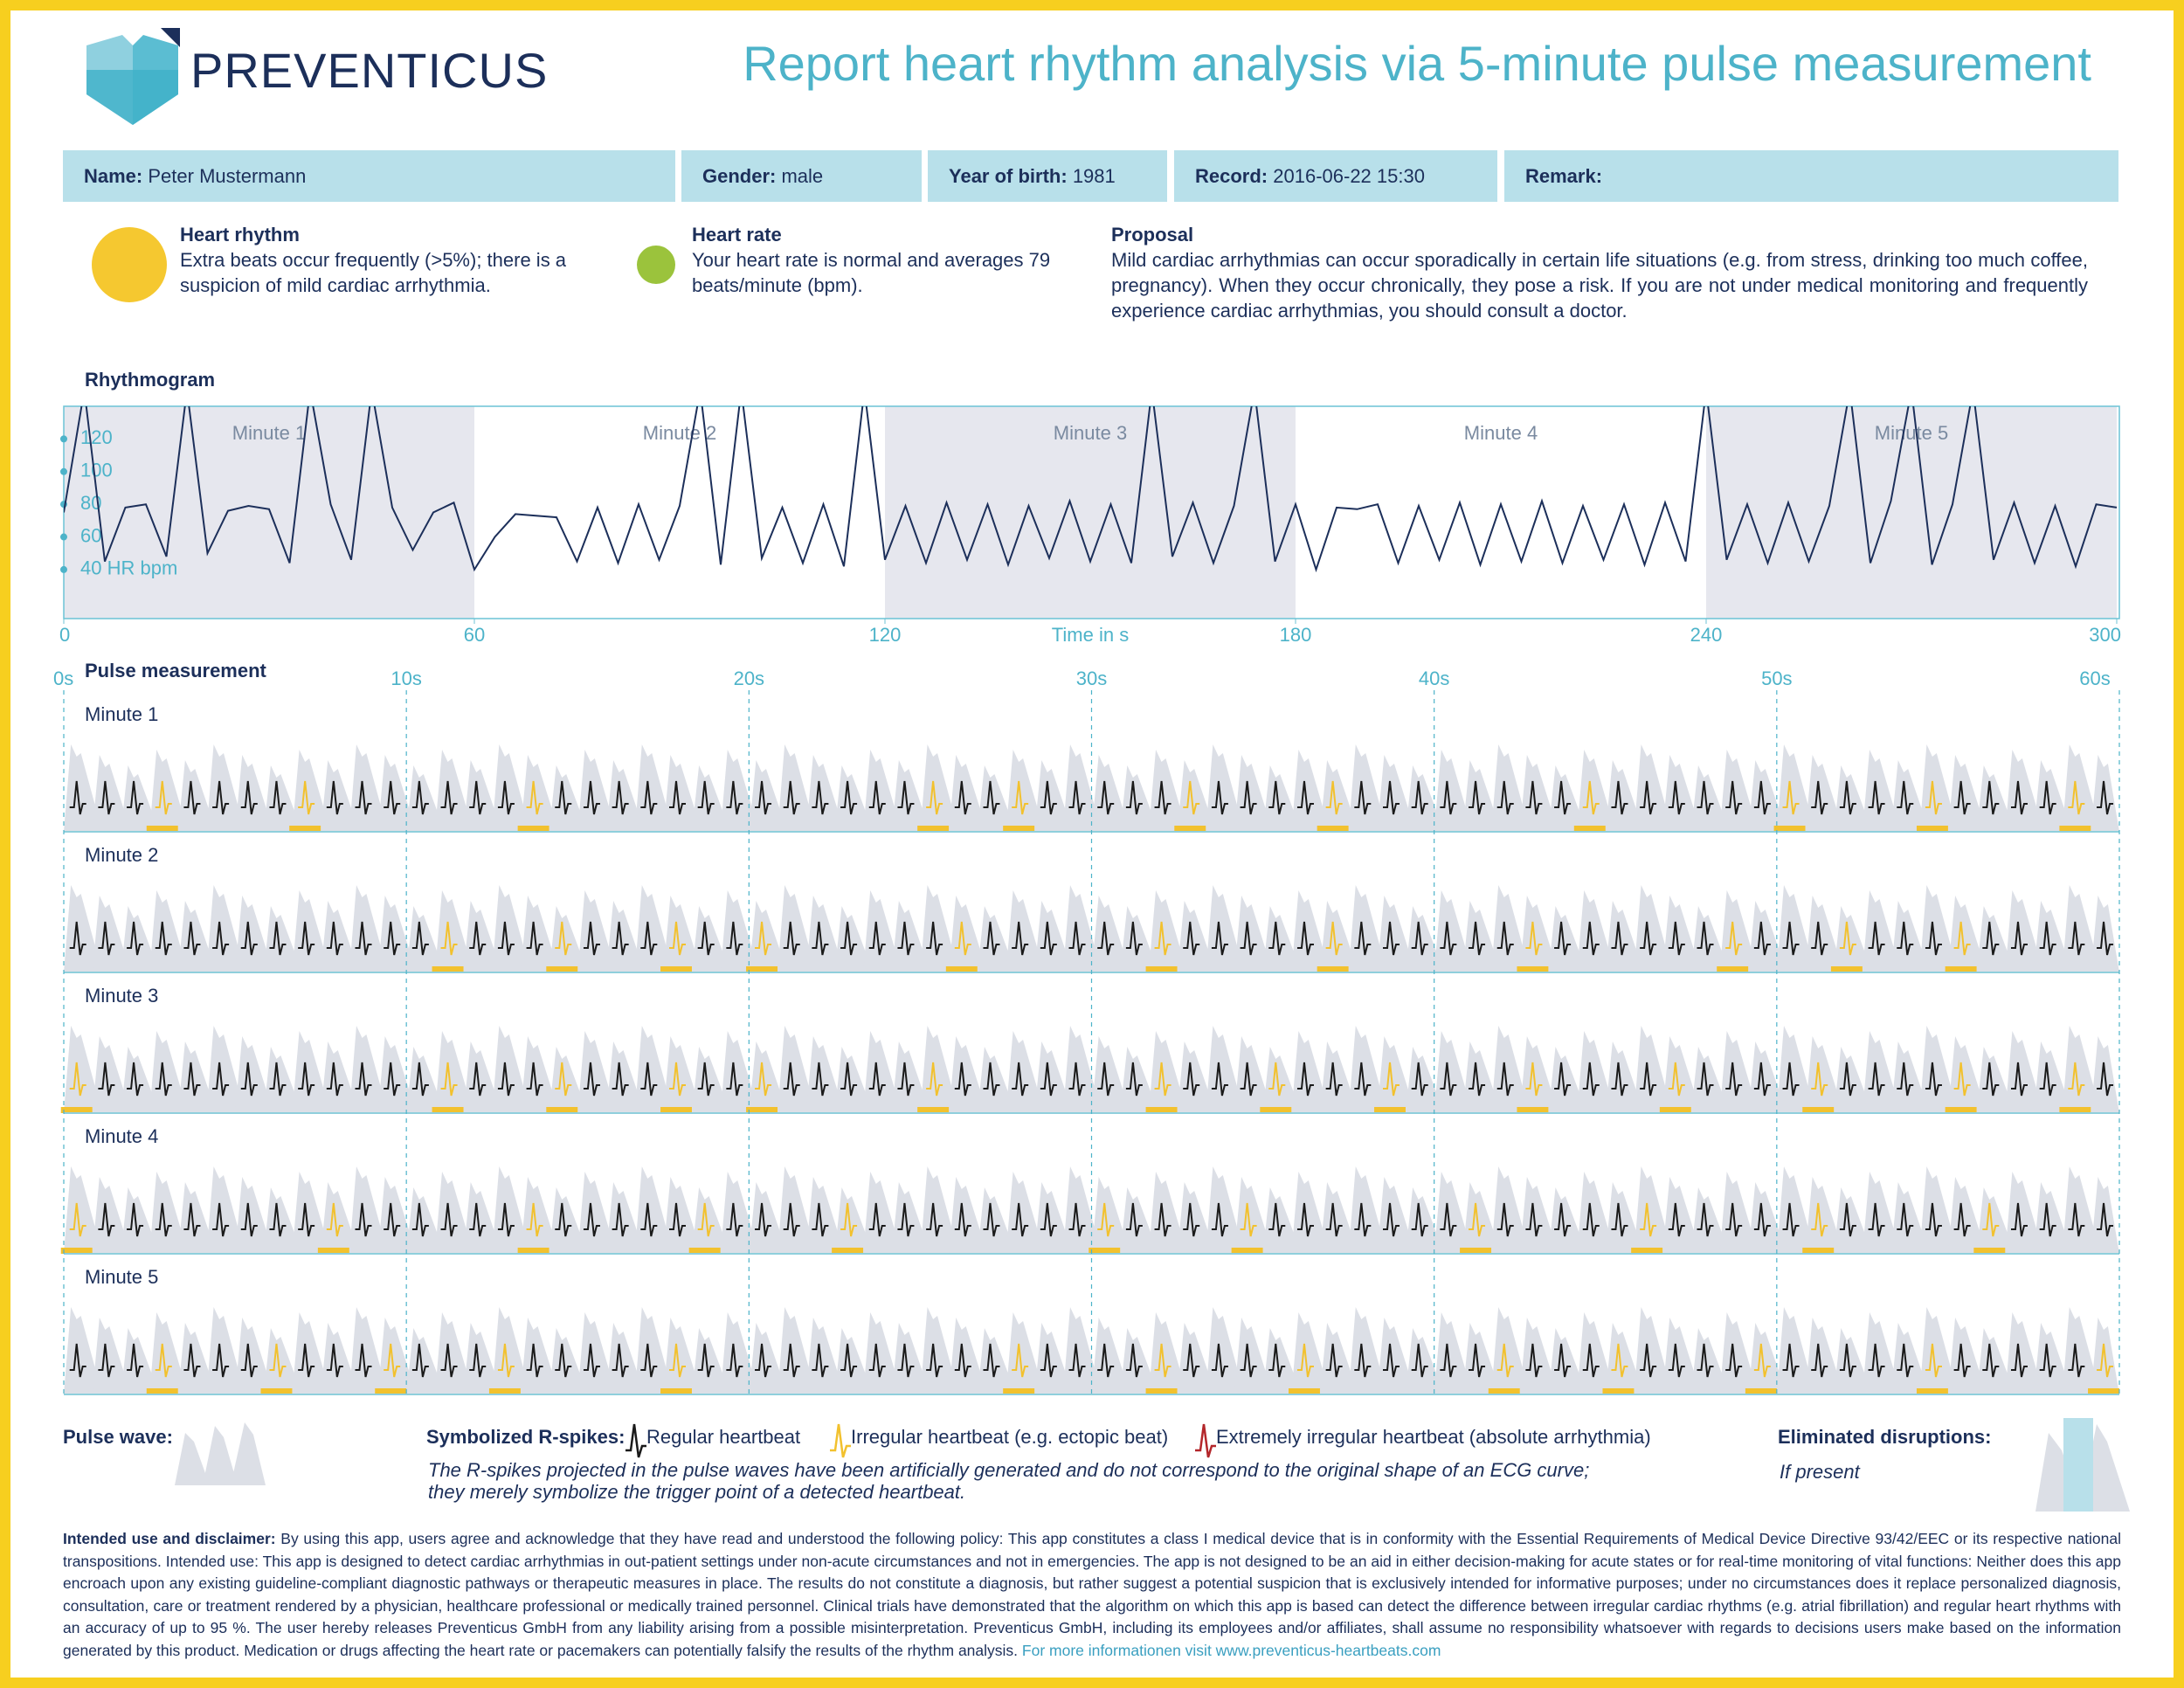  I want to click on band-label: Minute 3, so click(1090, 433).